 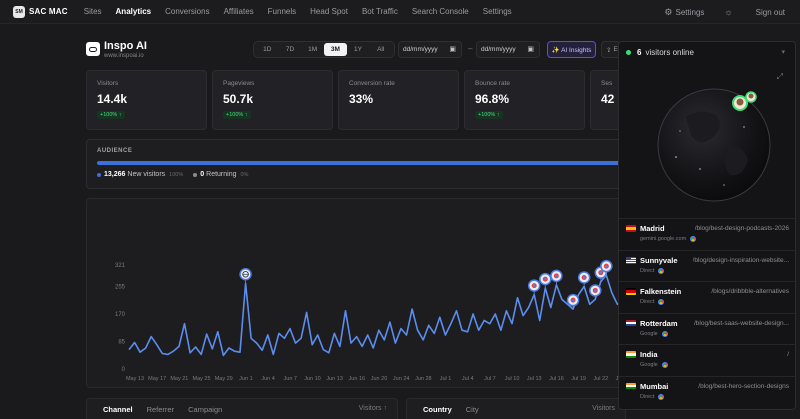 What do you see at coordinates (659, 323) in the screenshot?
I see `visitor-city: Rotterdam` at bounding box center [659, 323].